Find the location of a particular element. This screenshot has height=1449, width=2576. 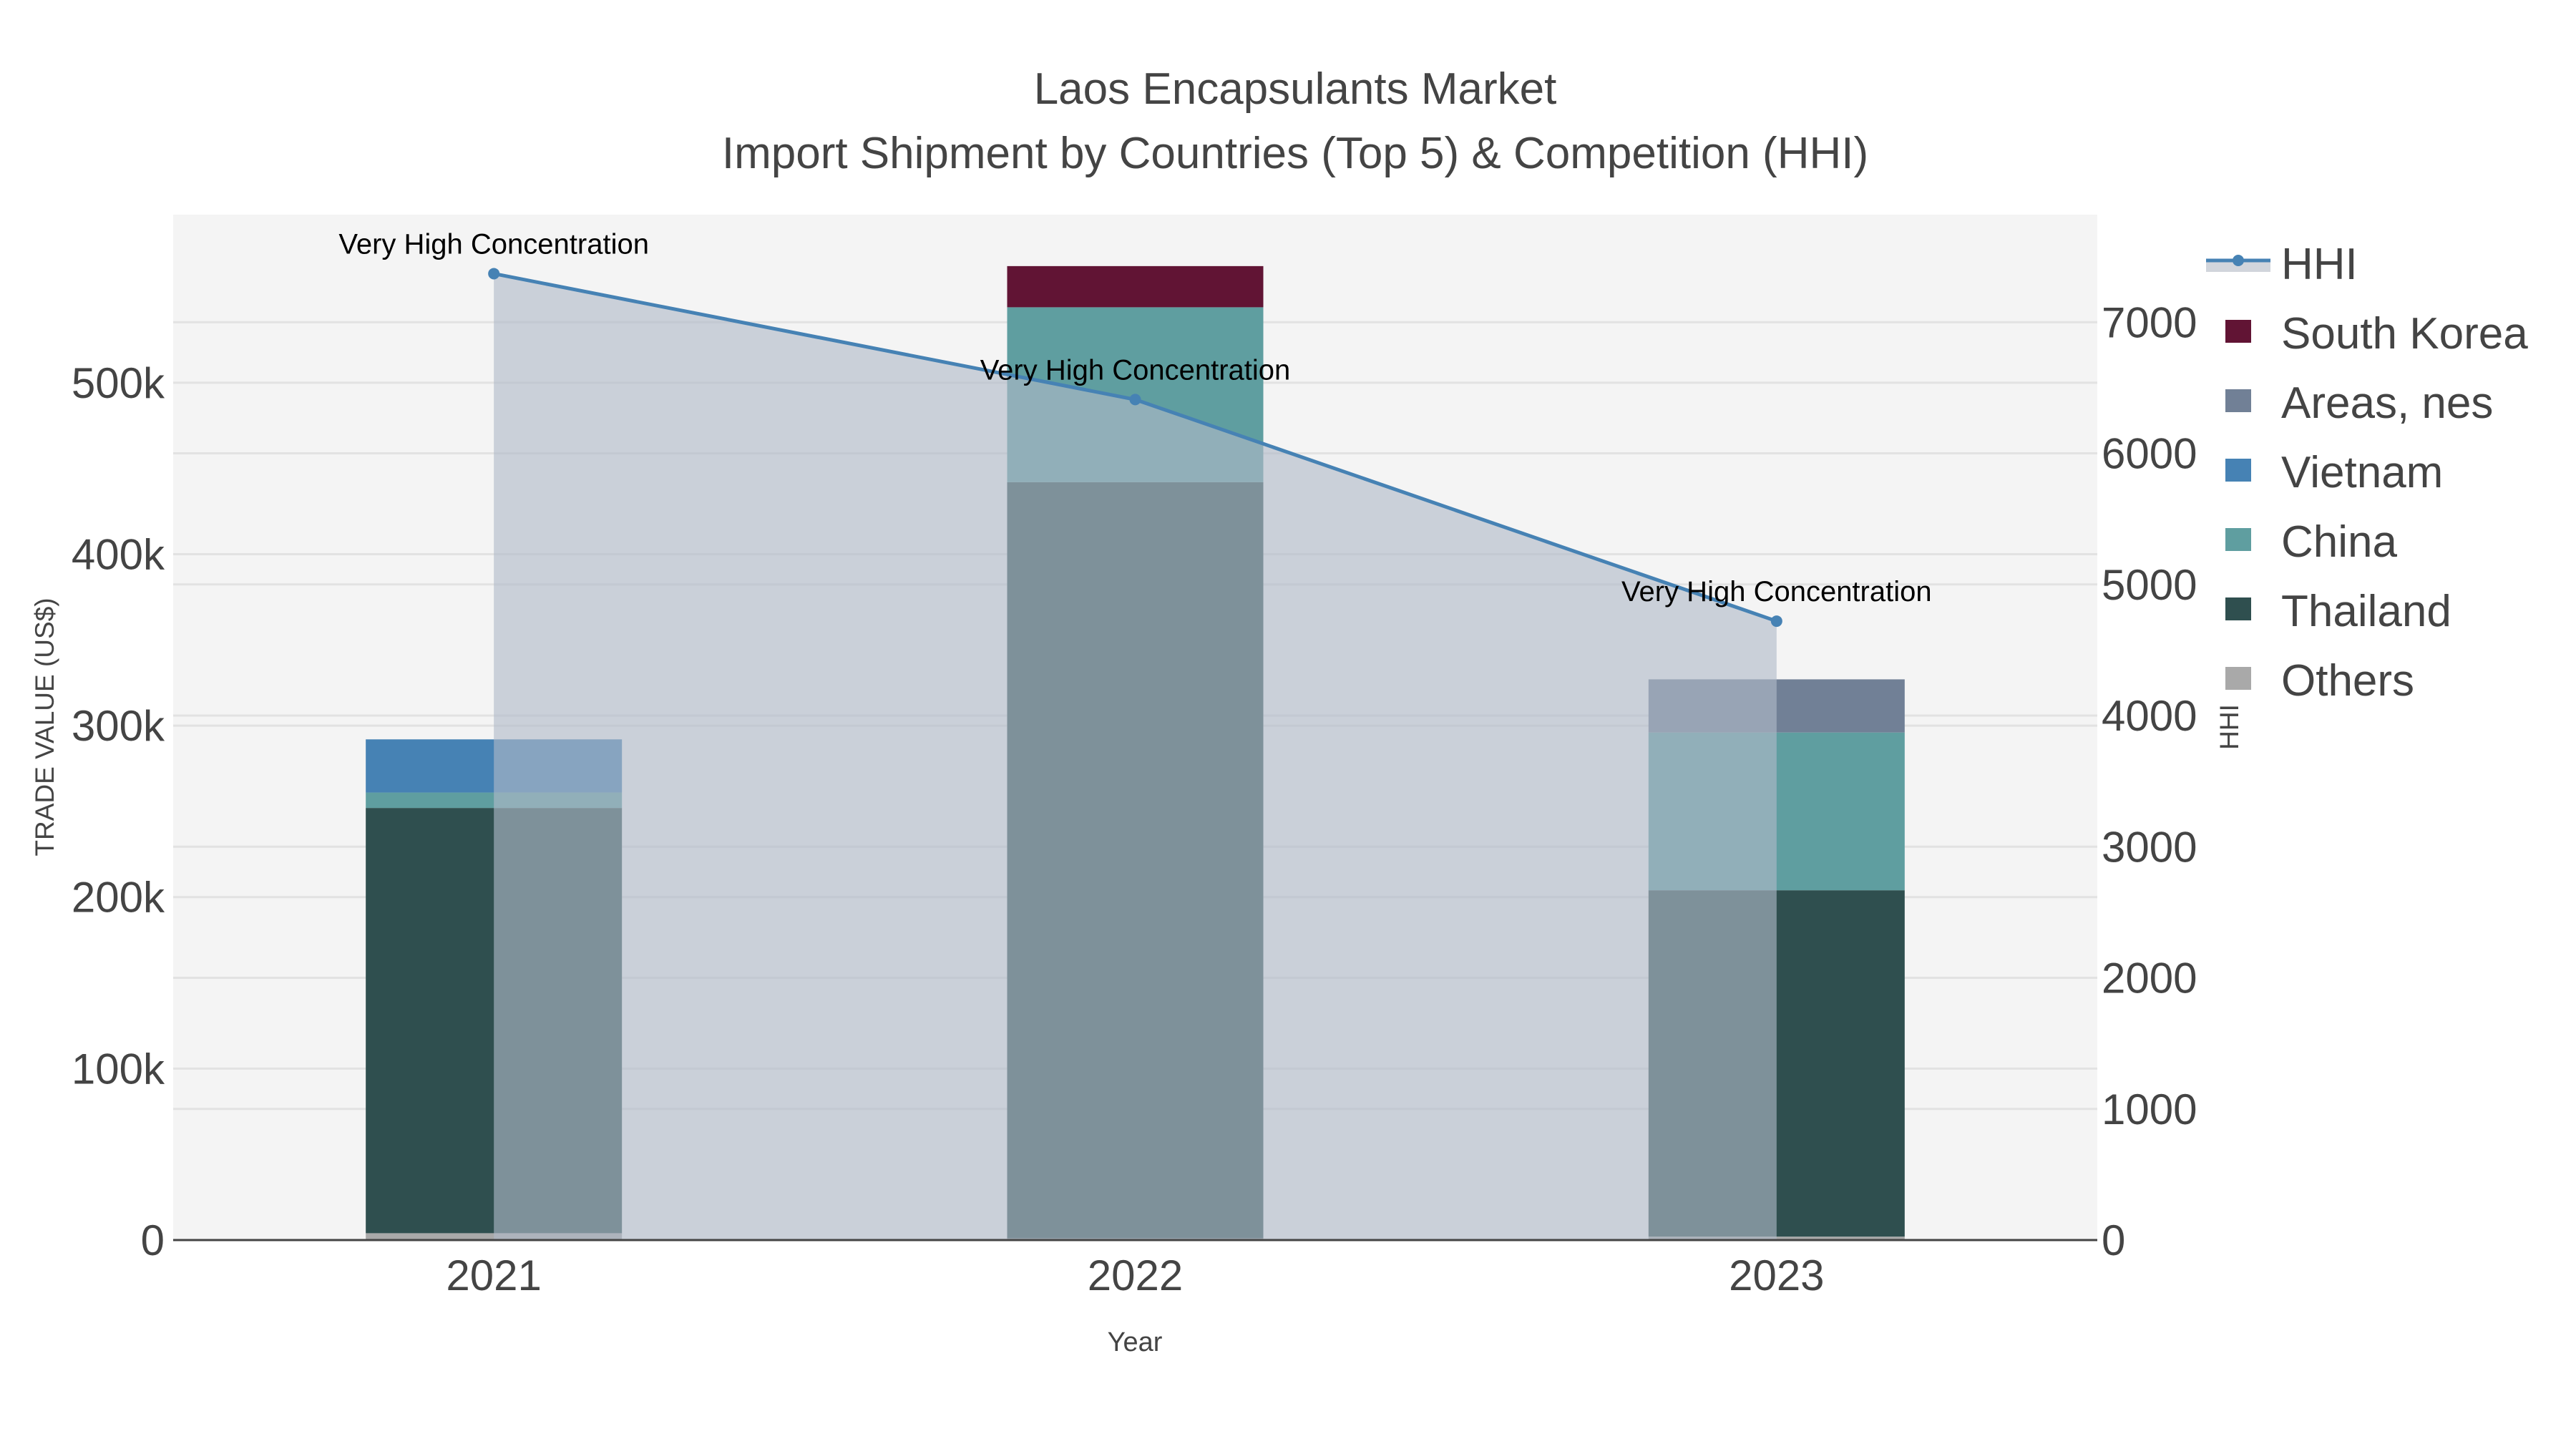

legend-hhi-marker is located at coordinates (2238, 260).